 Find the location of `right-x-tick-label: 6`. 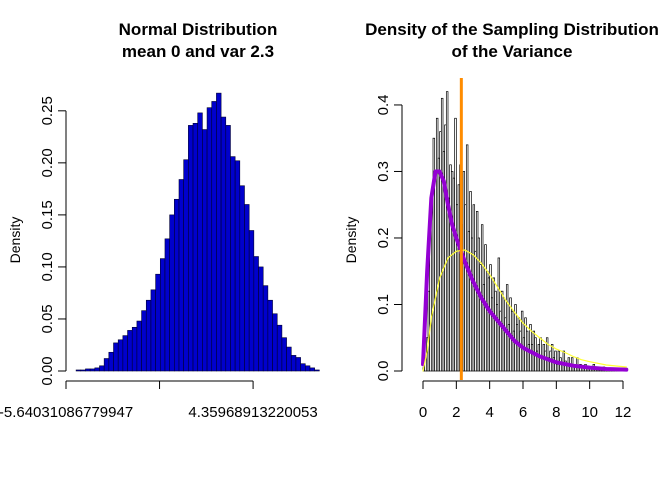

right-x-tick-label: 6 is located at coordinates (523, 412).